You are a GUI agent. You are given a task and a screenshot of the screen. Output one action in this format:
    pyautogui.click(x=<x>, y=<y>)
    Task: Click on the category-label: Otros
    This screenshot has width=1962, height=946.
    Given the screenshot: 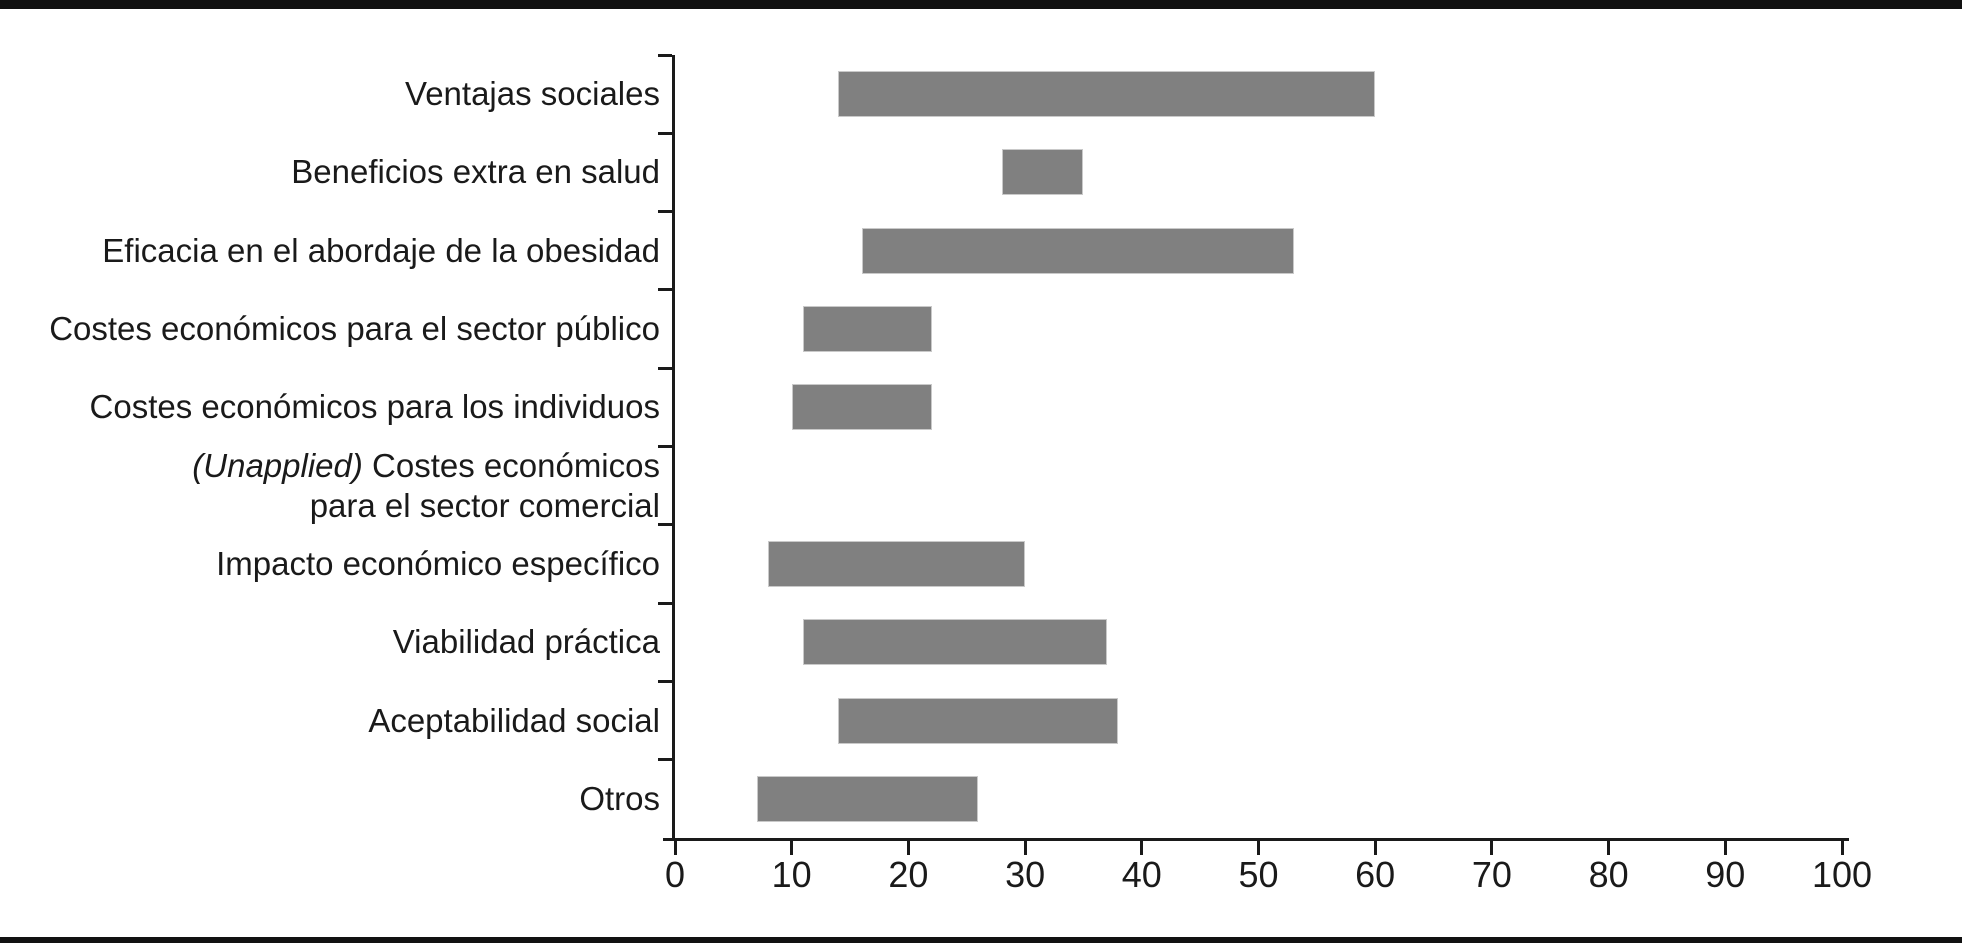 What is the action you would take?
    pyautogui.click(x=619, y=799)
    